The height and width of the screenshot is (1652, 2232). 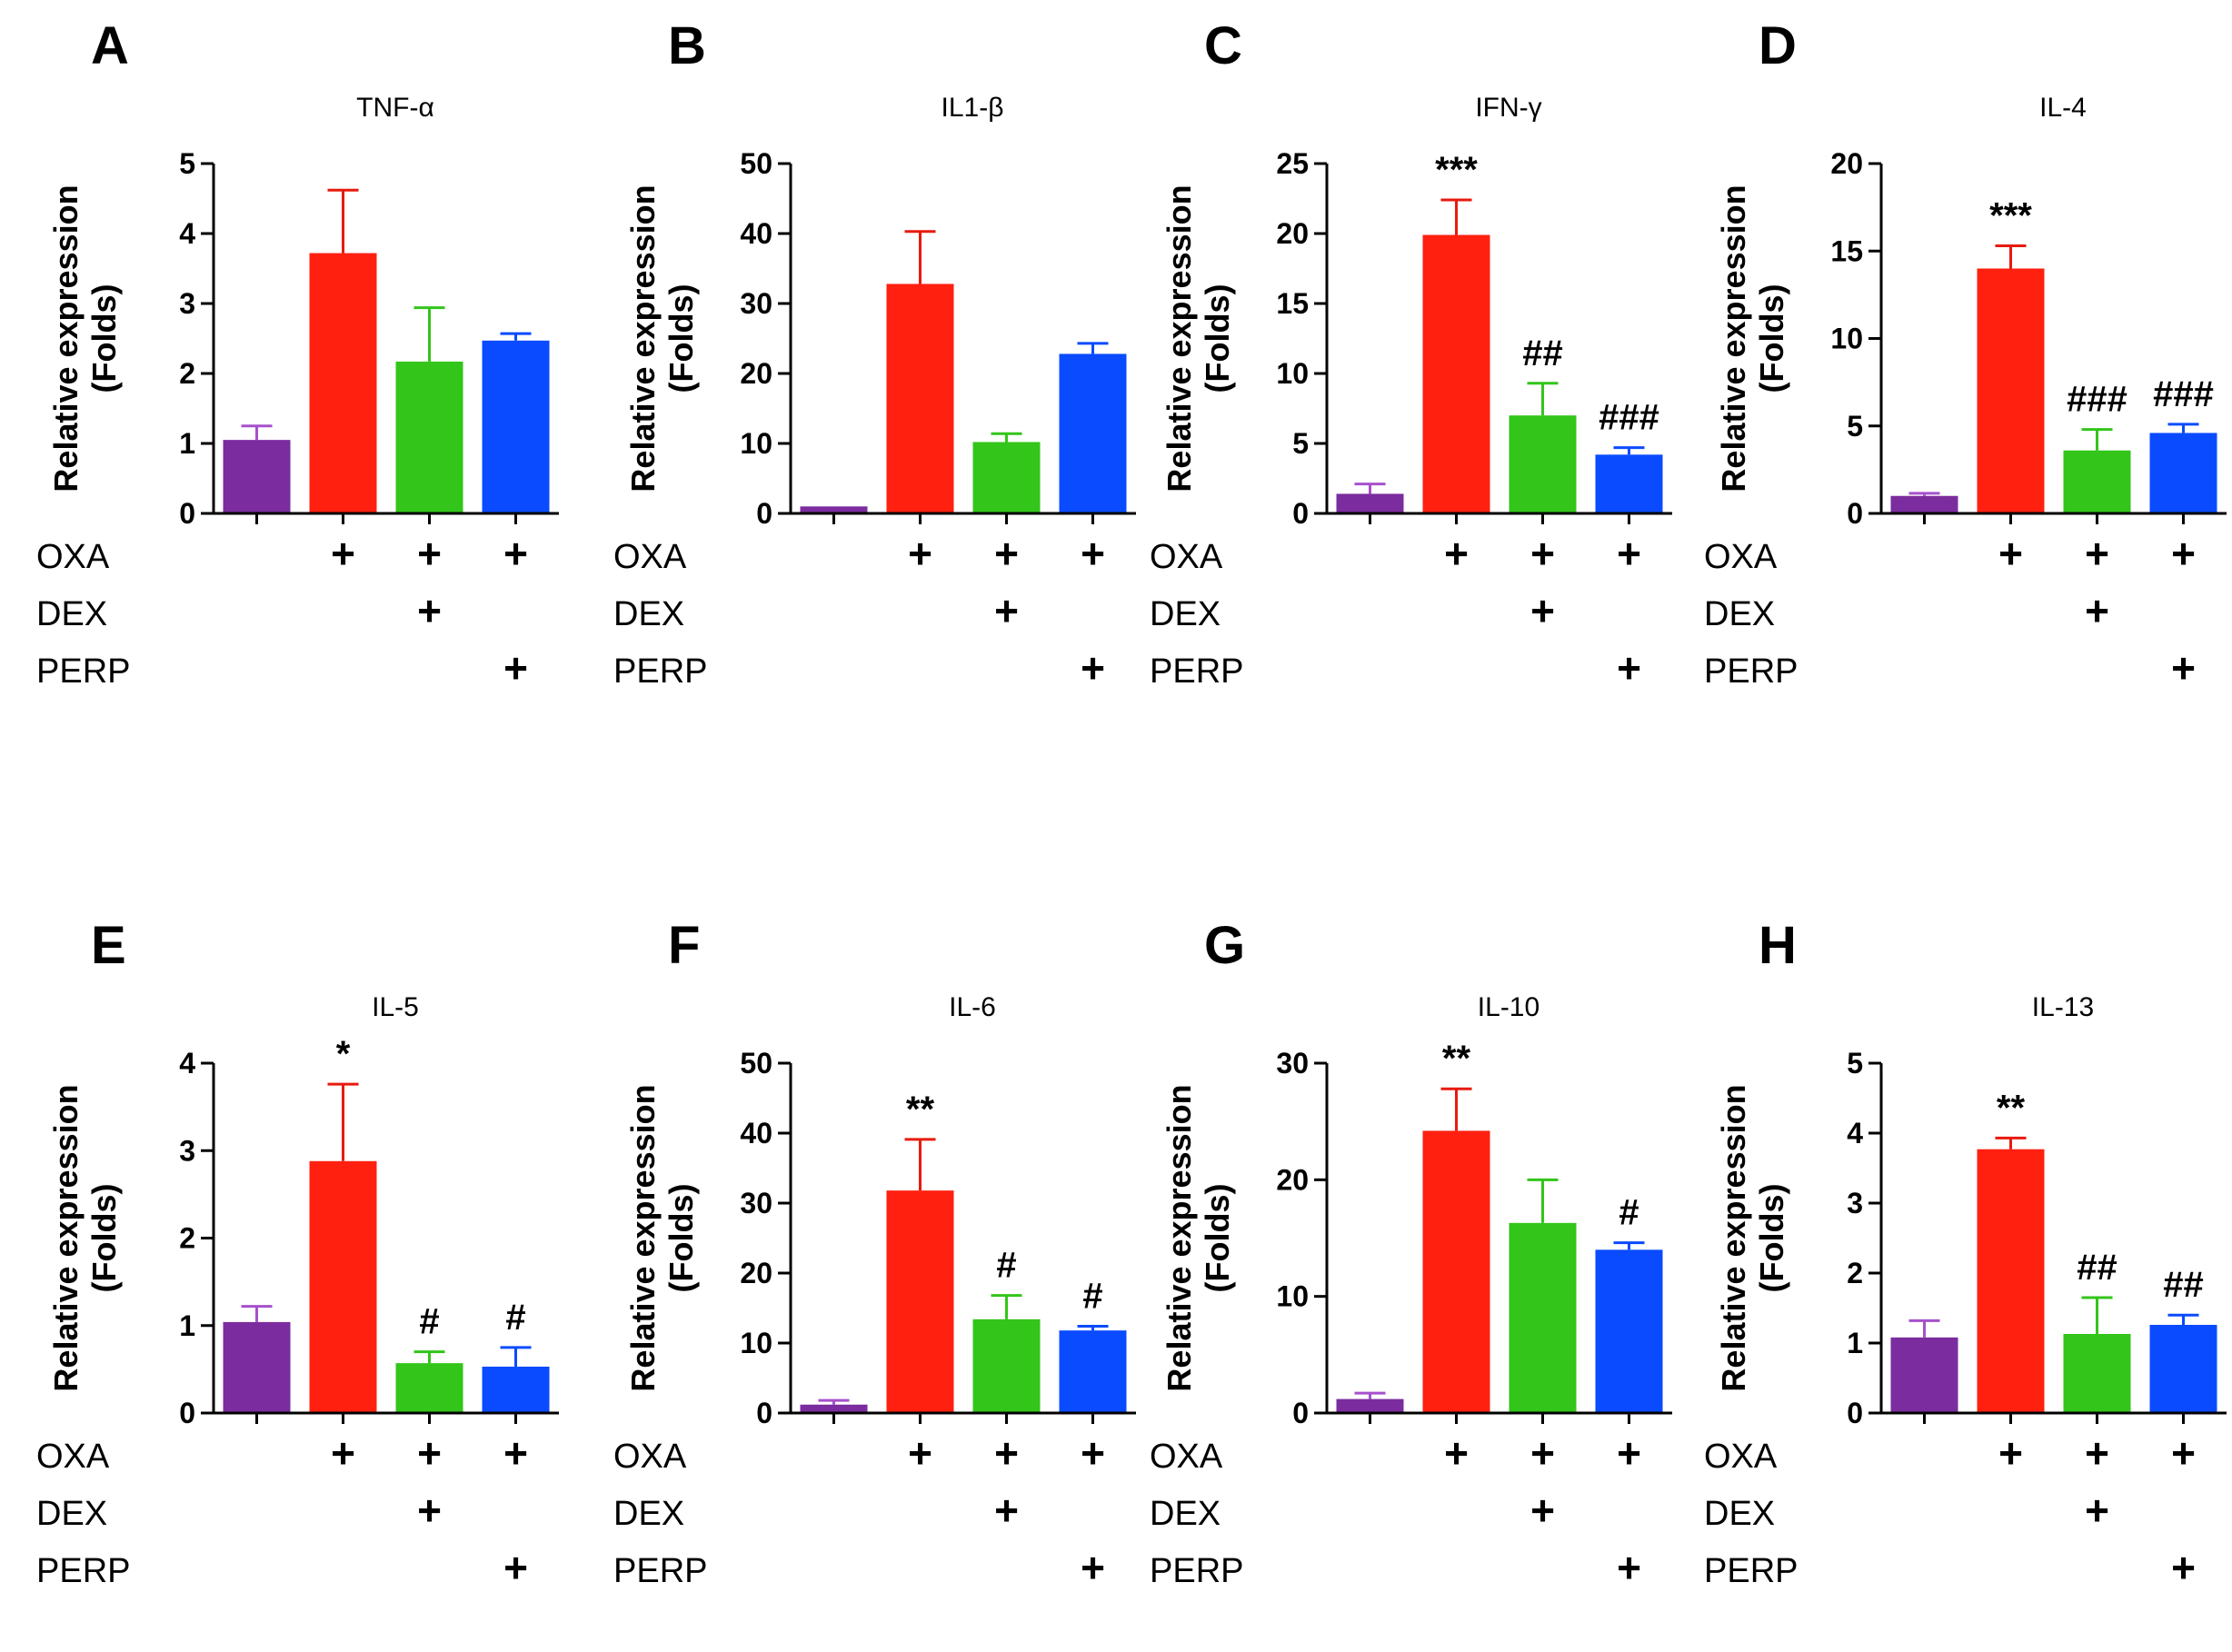 I want to click on significance-marker: *, so click(x=343, y=1054).